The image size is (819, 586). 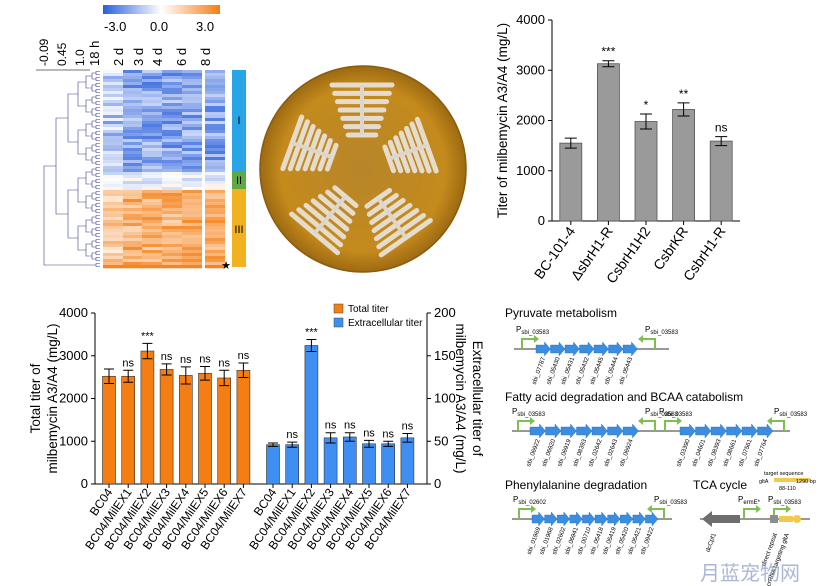 I want to click on y-tick-label-right: 200, so click(x=445, y=312).